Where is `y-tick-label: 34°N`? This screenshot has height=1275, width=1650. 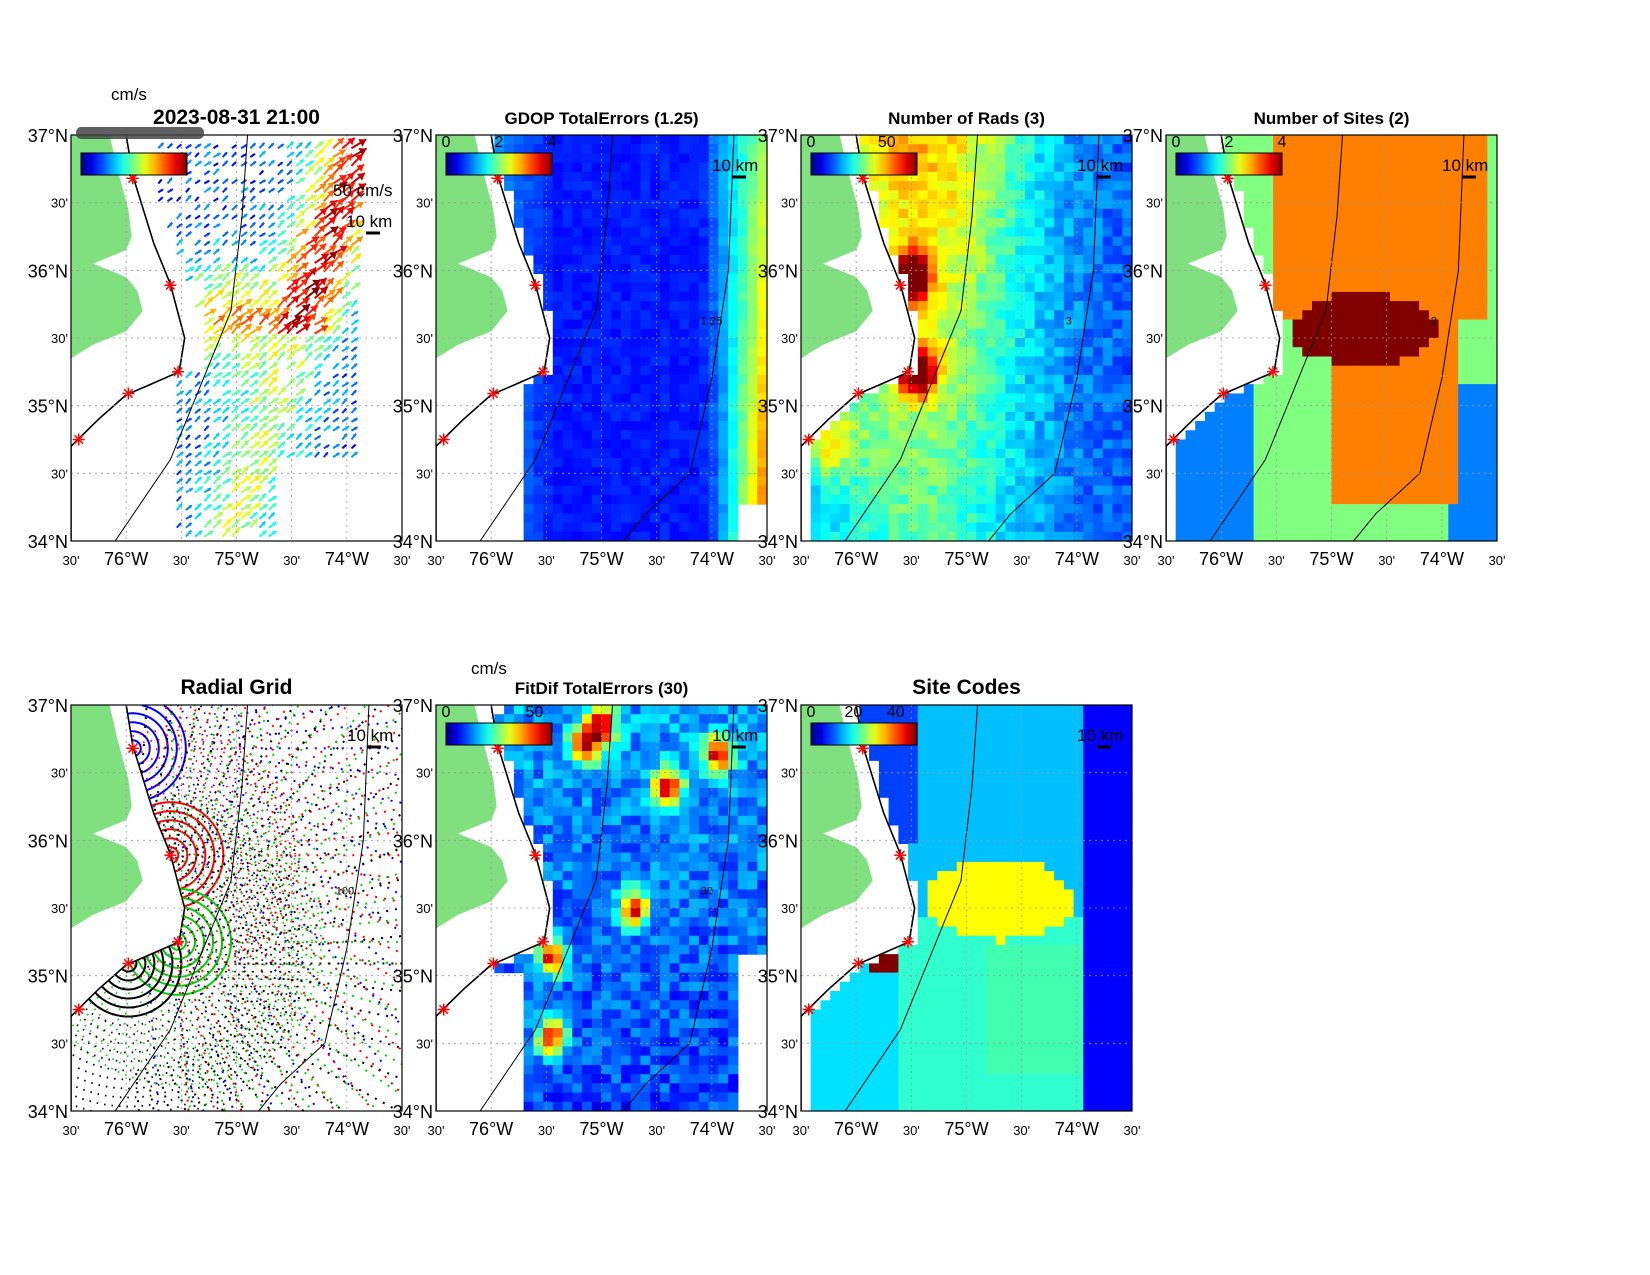 y-tick-label: 34°N is located at coordinates (778, 542).